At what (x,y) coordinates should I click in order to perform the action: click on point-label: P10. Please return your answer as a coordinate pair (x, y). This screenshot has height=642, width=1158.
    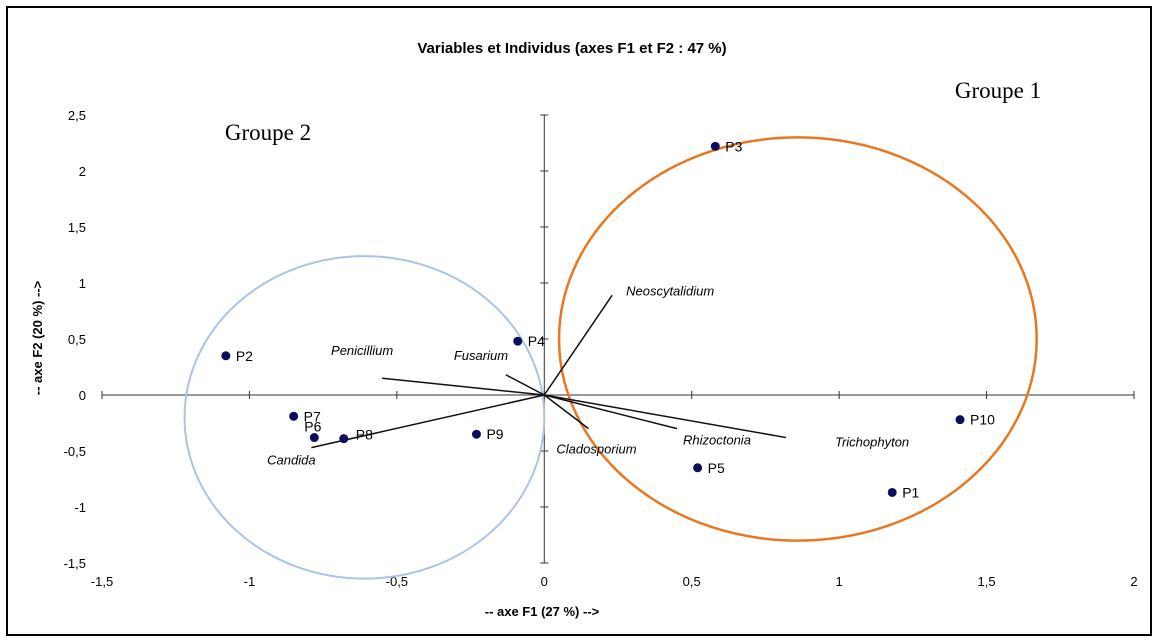
    Looking at the image, I should click on (982, 420).